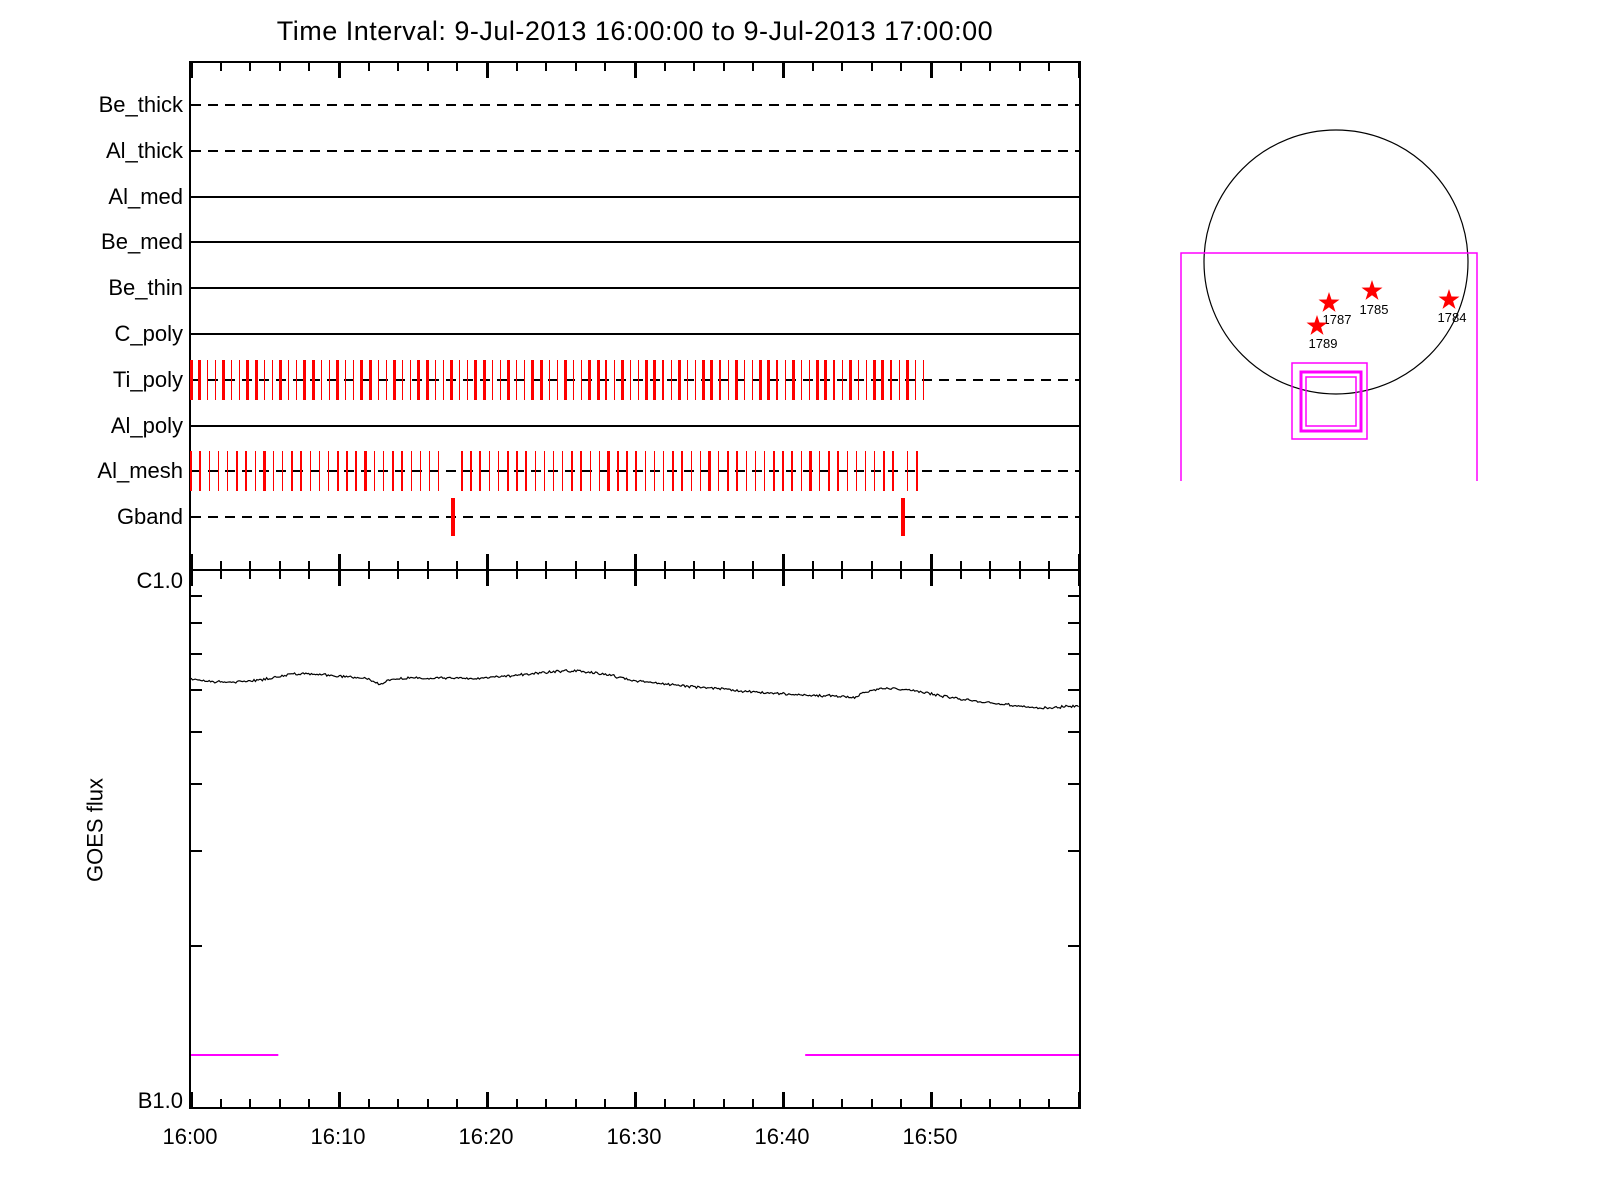 This screenshot has width=1600, height=1200. What do you see at coordinates (159, 580) in the screenshot?
I see `goes-ytop-label: C1.0` at bounding box center [159, 580].